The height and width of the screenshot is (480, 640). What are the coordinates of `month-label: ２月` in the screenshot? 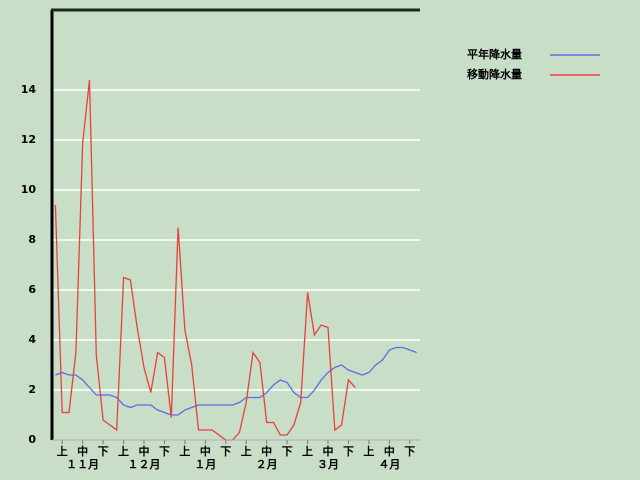 It's located at (267, 464).